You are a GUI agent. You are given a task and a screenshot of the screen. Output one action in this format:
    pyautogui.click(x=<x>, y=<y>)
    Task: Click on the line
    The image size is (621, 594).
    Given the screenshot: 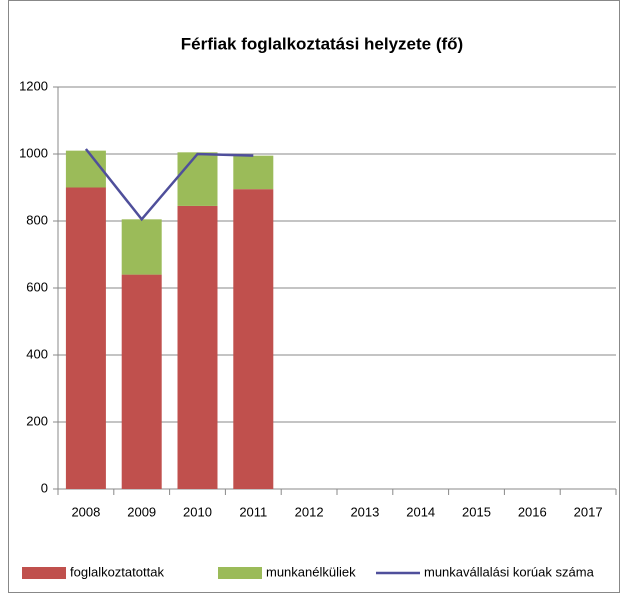 What is the action you would take?
    pyautogui.click(x=169, y=185)
    